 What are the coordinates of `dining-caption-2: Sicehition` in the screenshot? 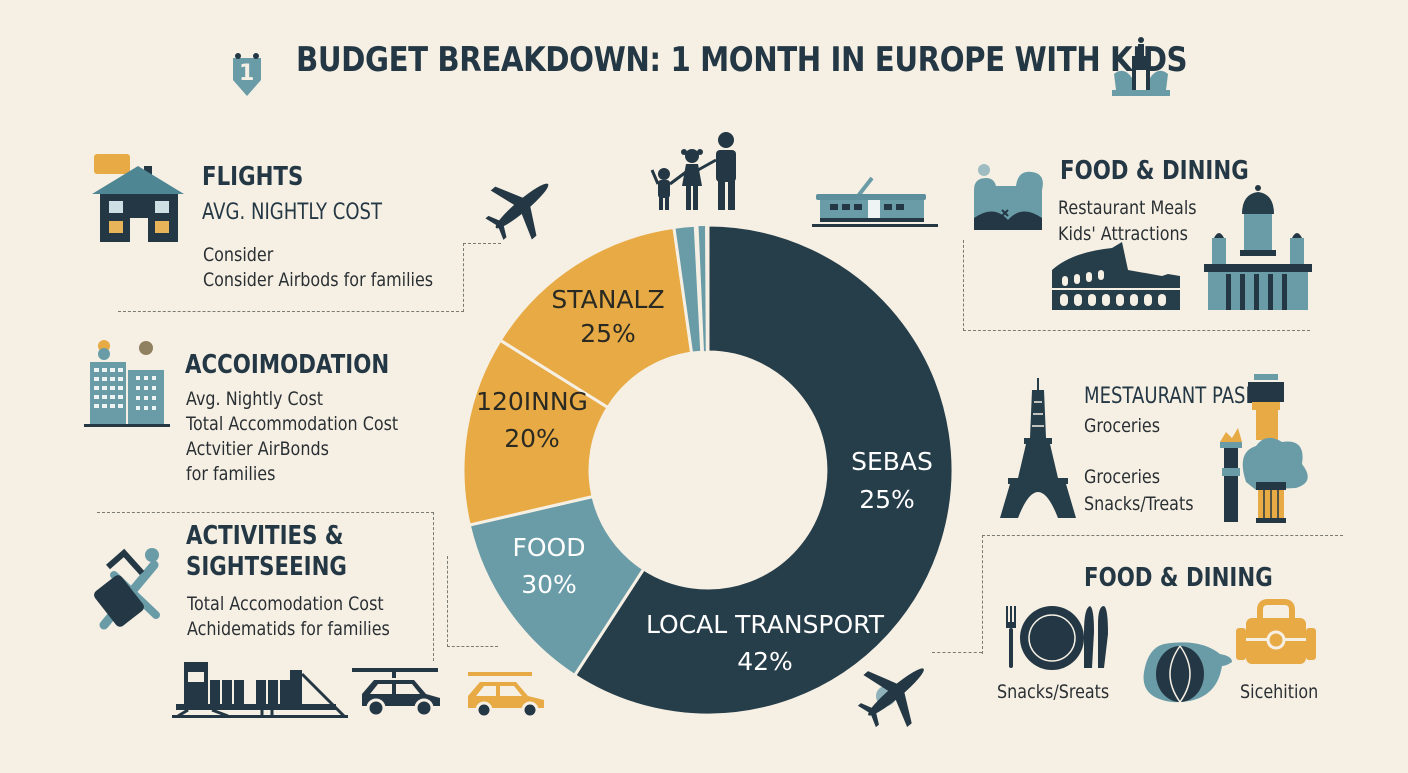 It's located at (1279, 692).